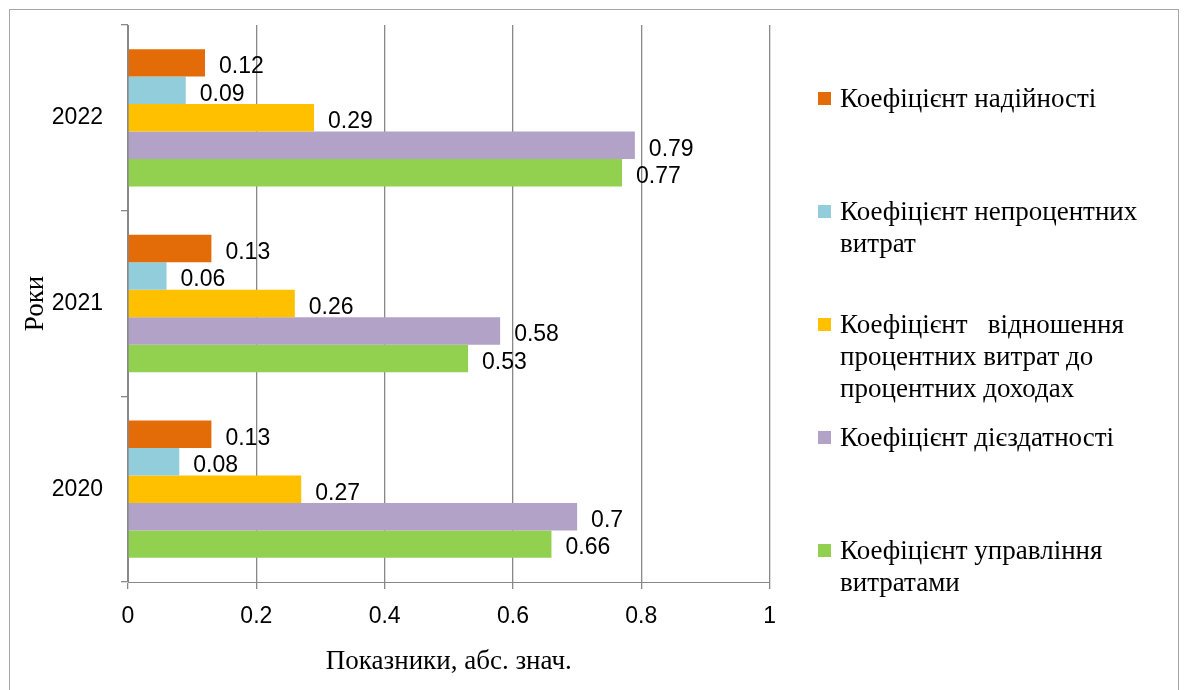 The height and width of the screenshot is (690, 1187). What do you see at coordinates (982, 356) in the screenshot?
I see `legend-label: Коефіцієнт відношення процентних витрат до процентних доходах` at bounding box center [982, 356].